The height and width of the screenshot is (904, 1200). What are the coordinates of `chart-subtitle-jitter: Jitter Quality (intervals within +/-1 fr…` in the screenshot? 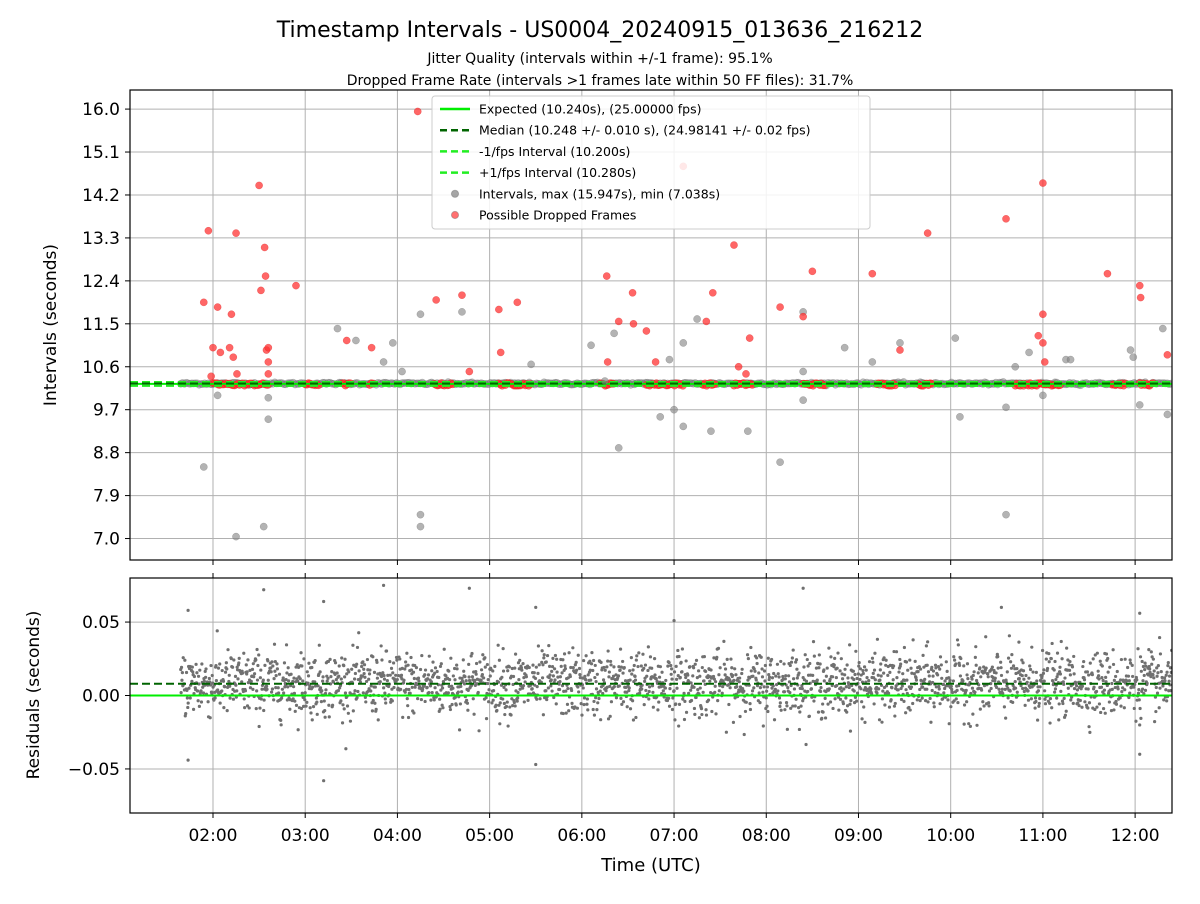 It's located at (599, 59).